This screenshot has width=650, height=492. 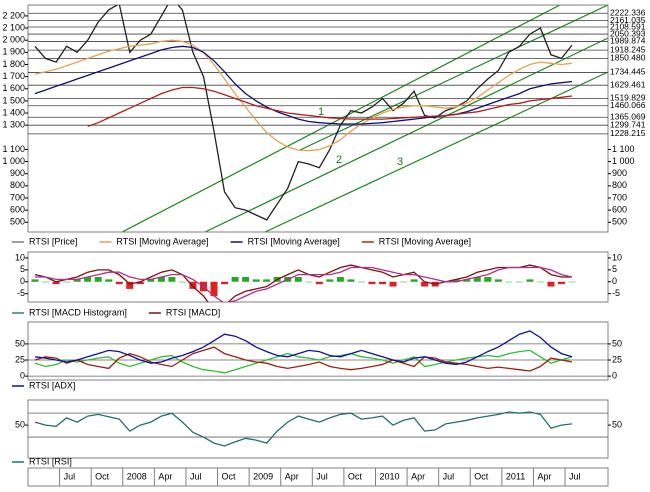 What do you see at coordinates (515, 476) in the screenshot?
I see `x-tick-label: 2011` at bounding box center [515, 476].